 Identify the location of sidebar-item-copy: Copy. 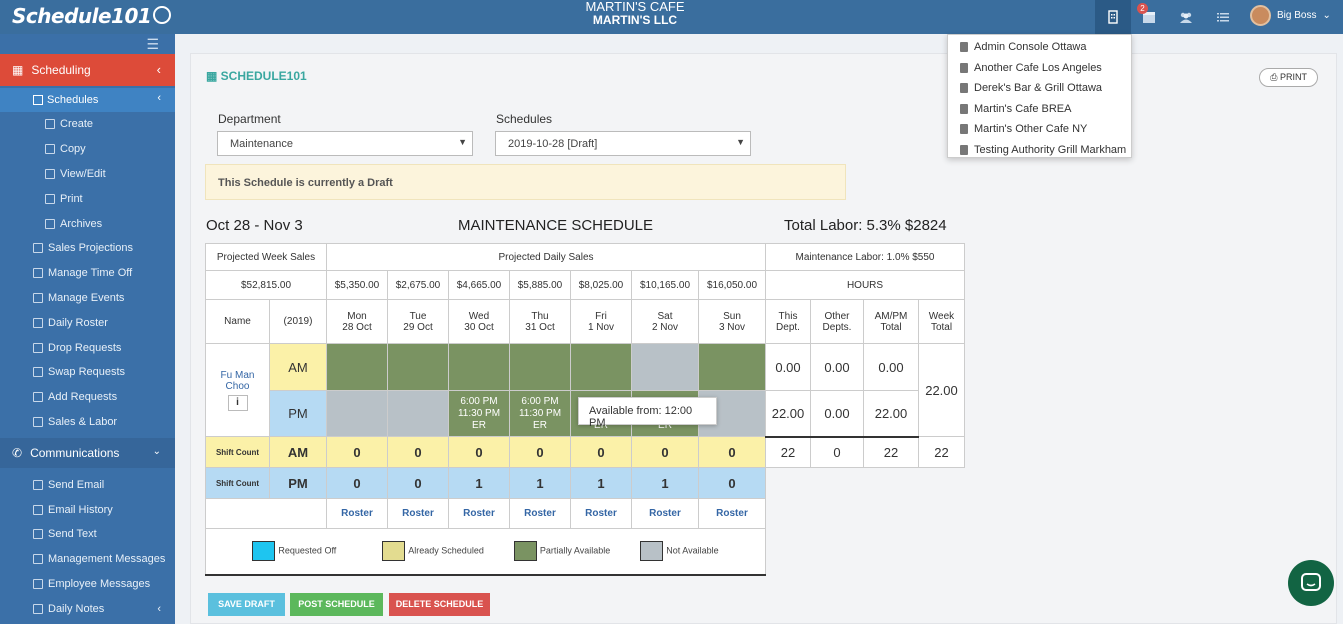
(87, 149).